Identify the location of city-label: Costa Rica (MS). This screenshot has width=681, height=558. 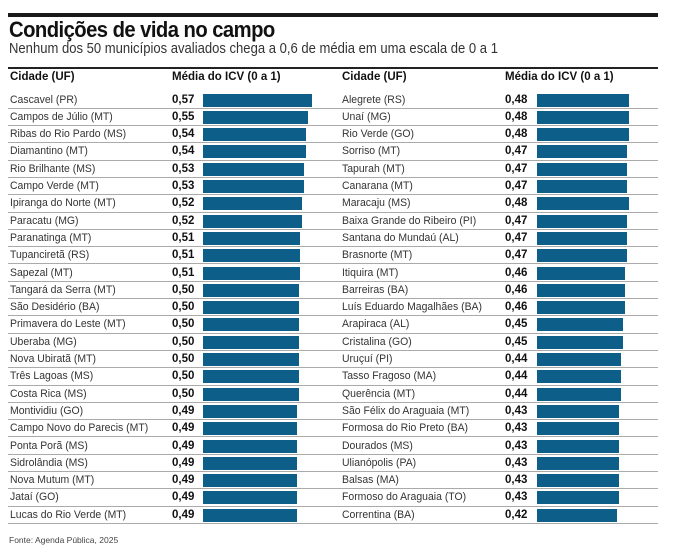
(48, 393).